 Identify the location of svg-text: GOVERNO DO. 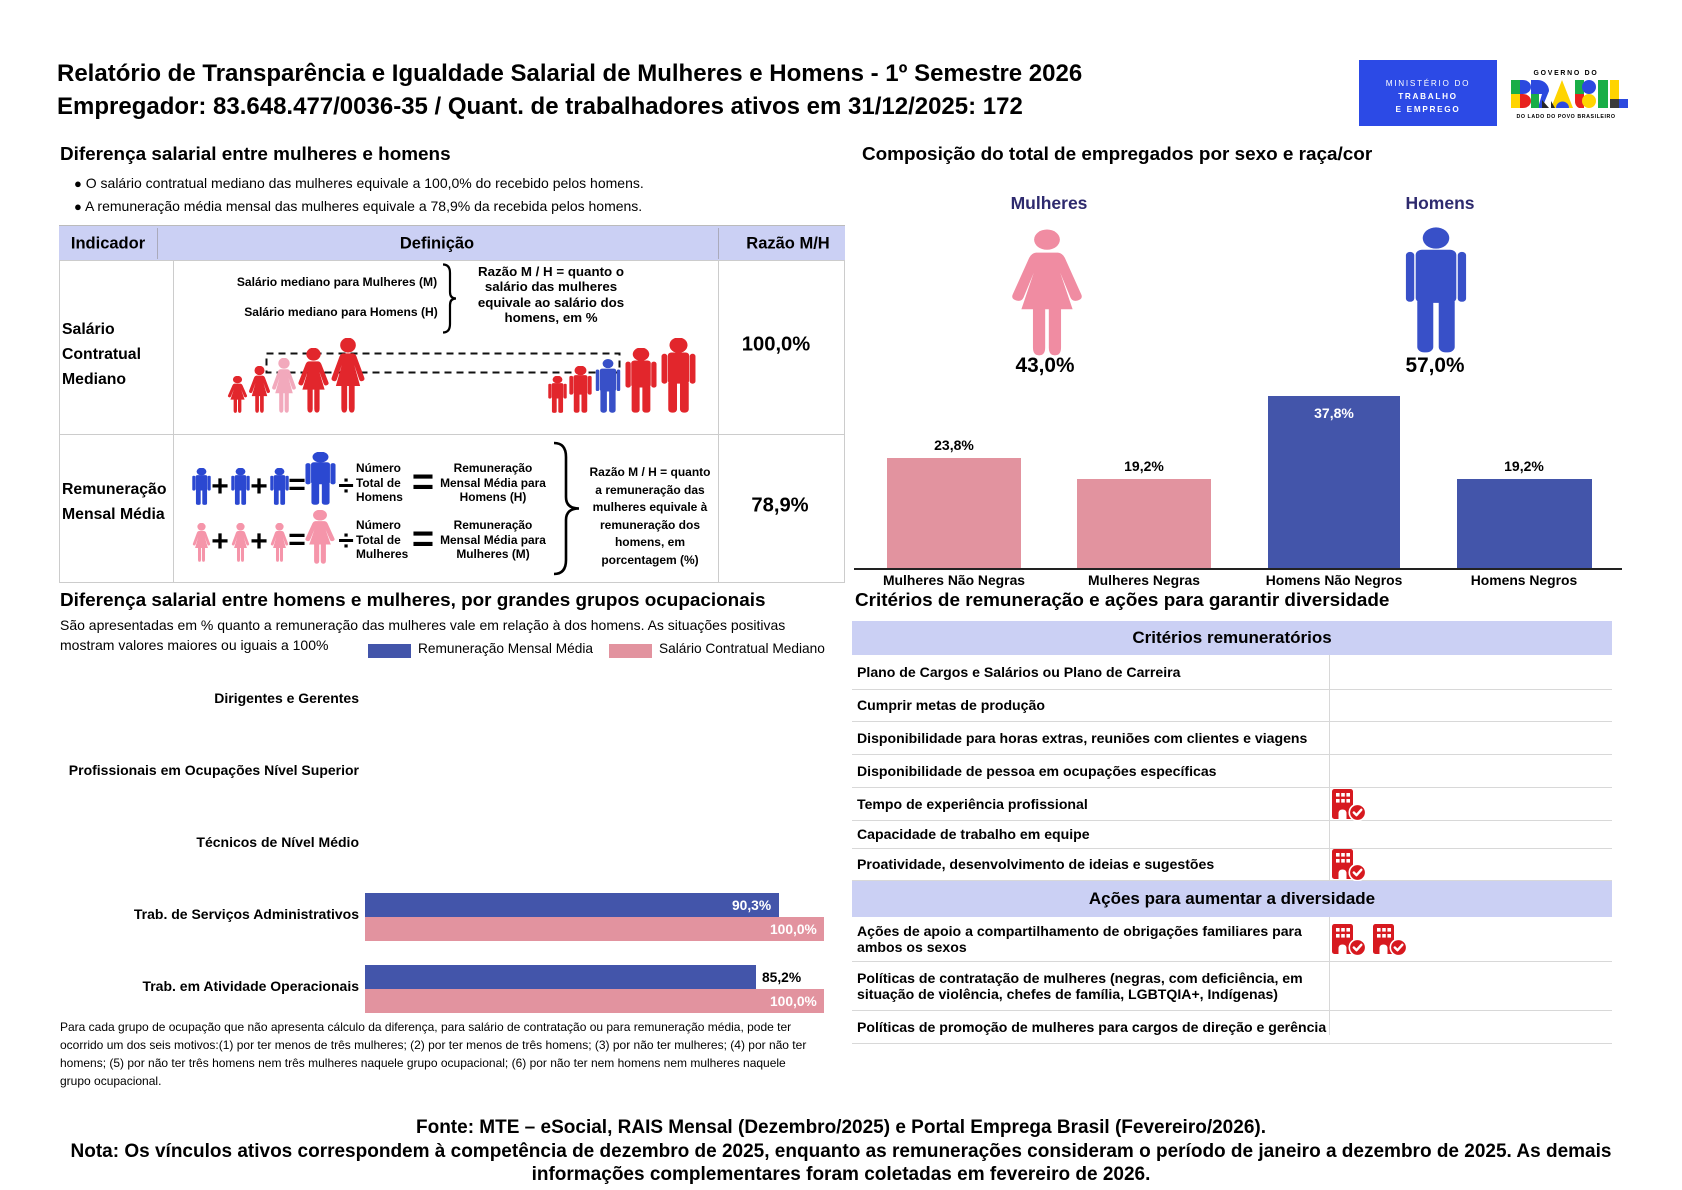
(1566, 73).